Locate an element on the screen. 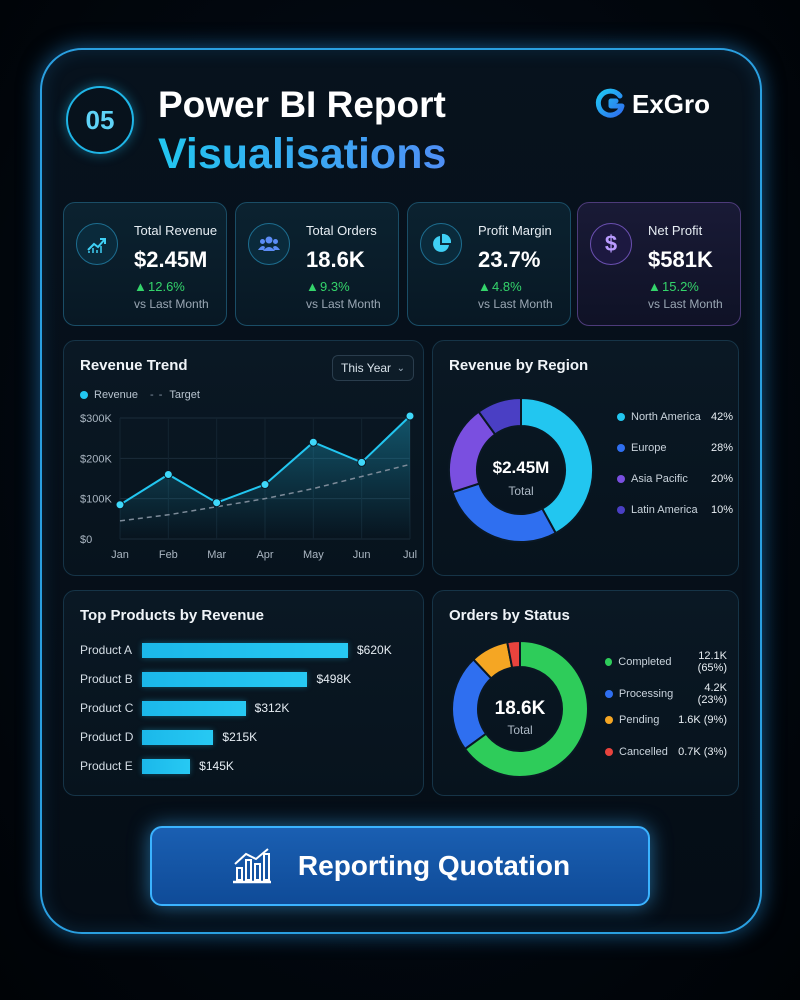  kpi-delta: ▲ 12.6% is located at coordinates (159, 286).